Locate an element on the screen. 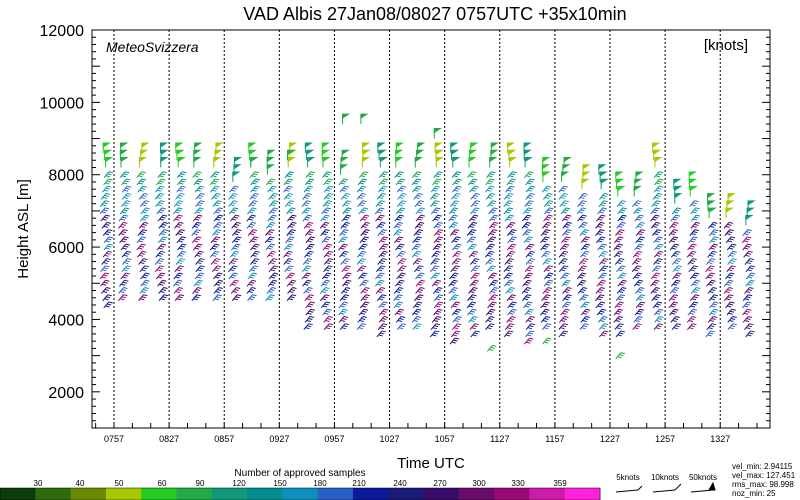 The image size is (800, 500). stat-line: noz_min: 25 is located at coordinates (754, 493).